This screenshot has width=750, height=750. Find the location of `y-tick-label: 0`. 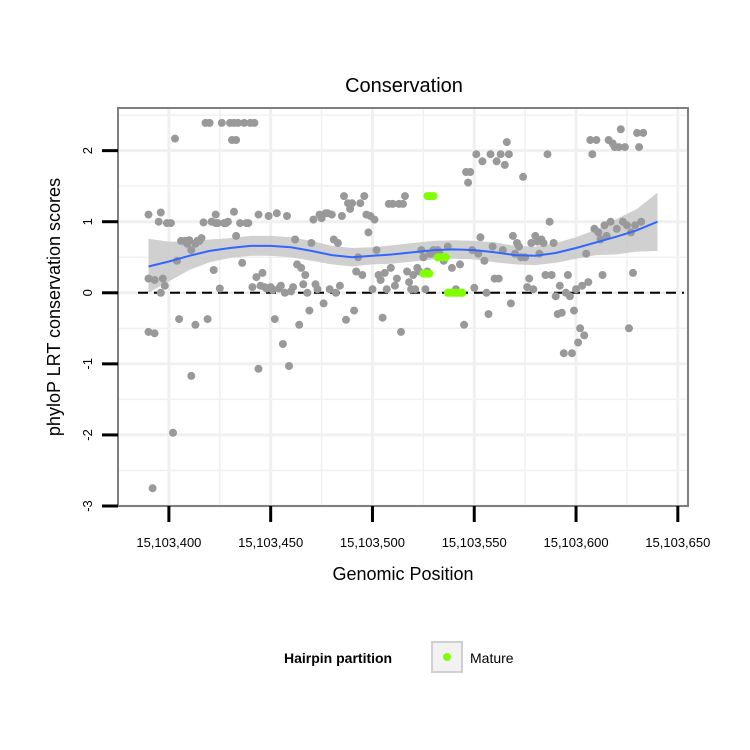

y-tick-label: 0 is located at coordinates (87, 292).